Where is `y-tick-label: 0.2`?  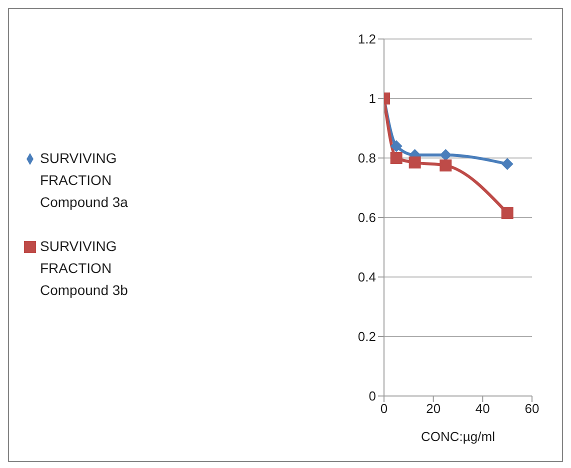
y-tick-label: 0.2 is located at coordinates (367, 336).